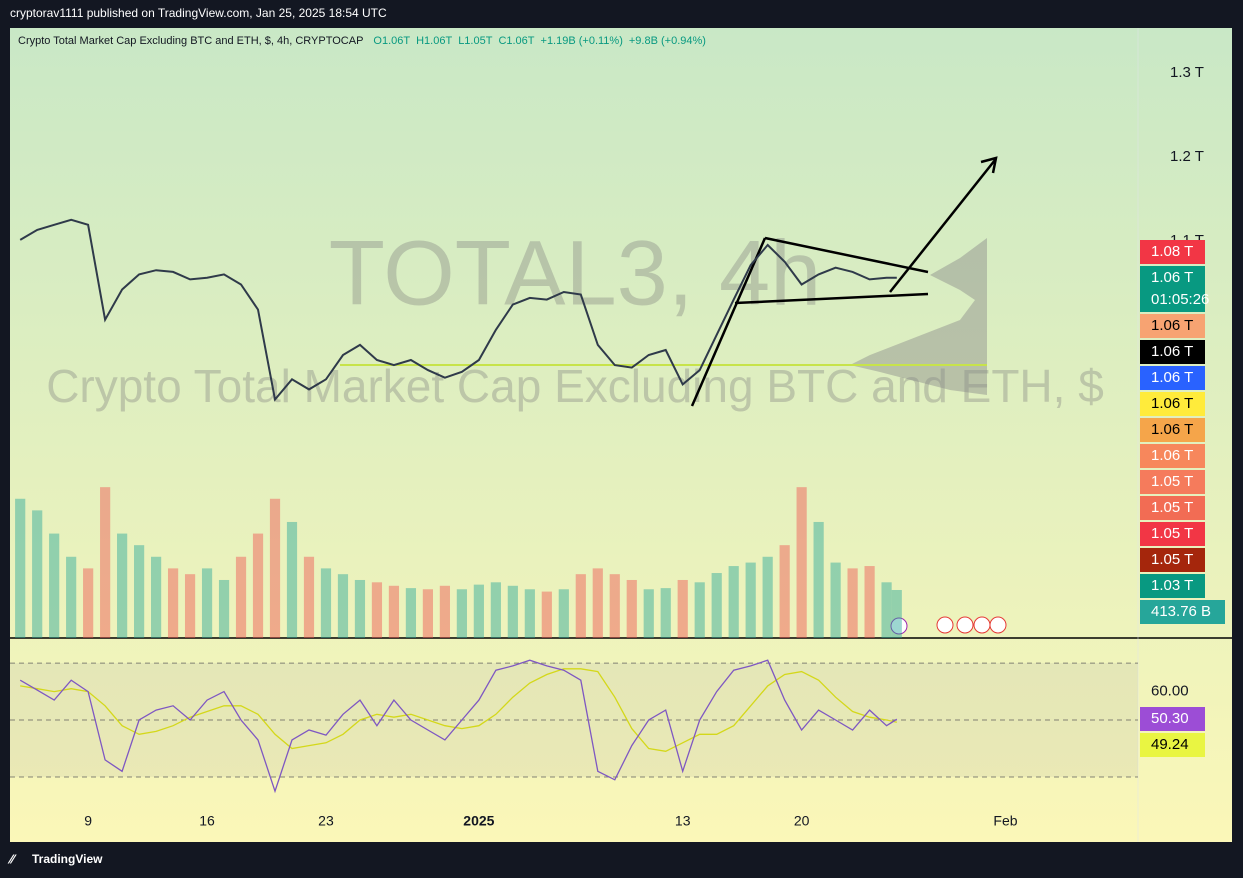  I want to click on rsi-label: 49.24, so click(1170, 744).